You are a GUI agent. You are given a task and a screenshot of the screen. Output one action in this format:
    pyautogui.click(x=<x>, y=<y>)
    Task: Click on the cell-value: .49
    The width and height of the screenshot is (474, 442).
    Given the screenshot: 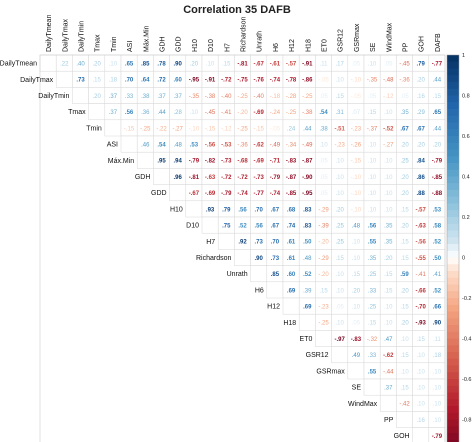 What is the action you would take?
    pyautogui.click(x=356, y=356)
    